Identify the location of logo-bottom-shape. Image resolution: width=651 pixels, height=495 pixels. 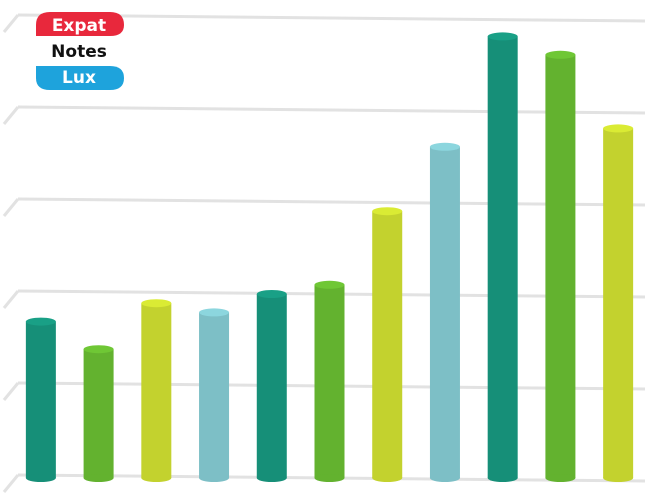
(80, 78).